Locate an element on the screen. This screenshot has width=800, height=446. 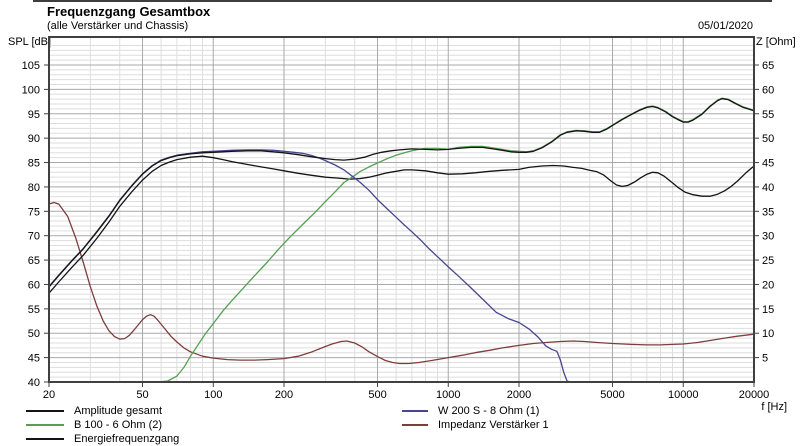
legend-label: Energiefrequenzgang is located at coordinates (127, 439).